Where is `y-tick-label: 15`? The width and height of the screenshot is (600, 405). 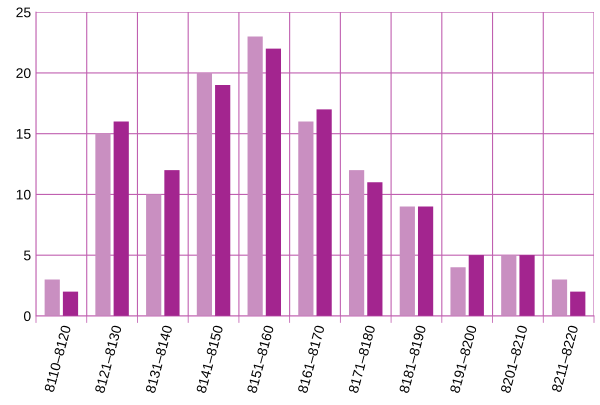
y-tick-label: 15 is located at coordinates (23, 134).